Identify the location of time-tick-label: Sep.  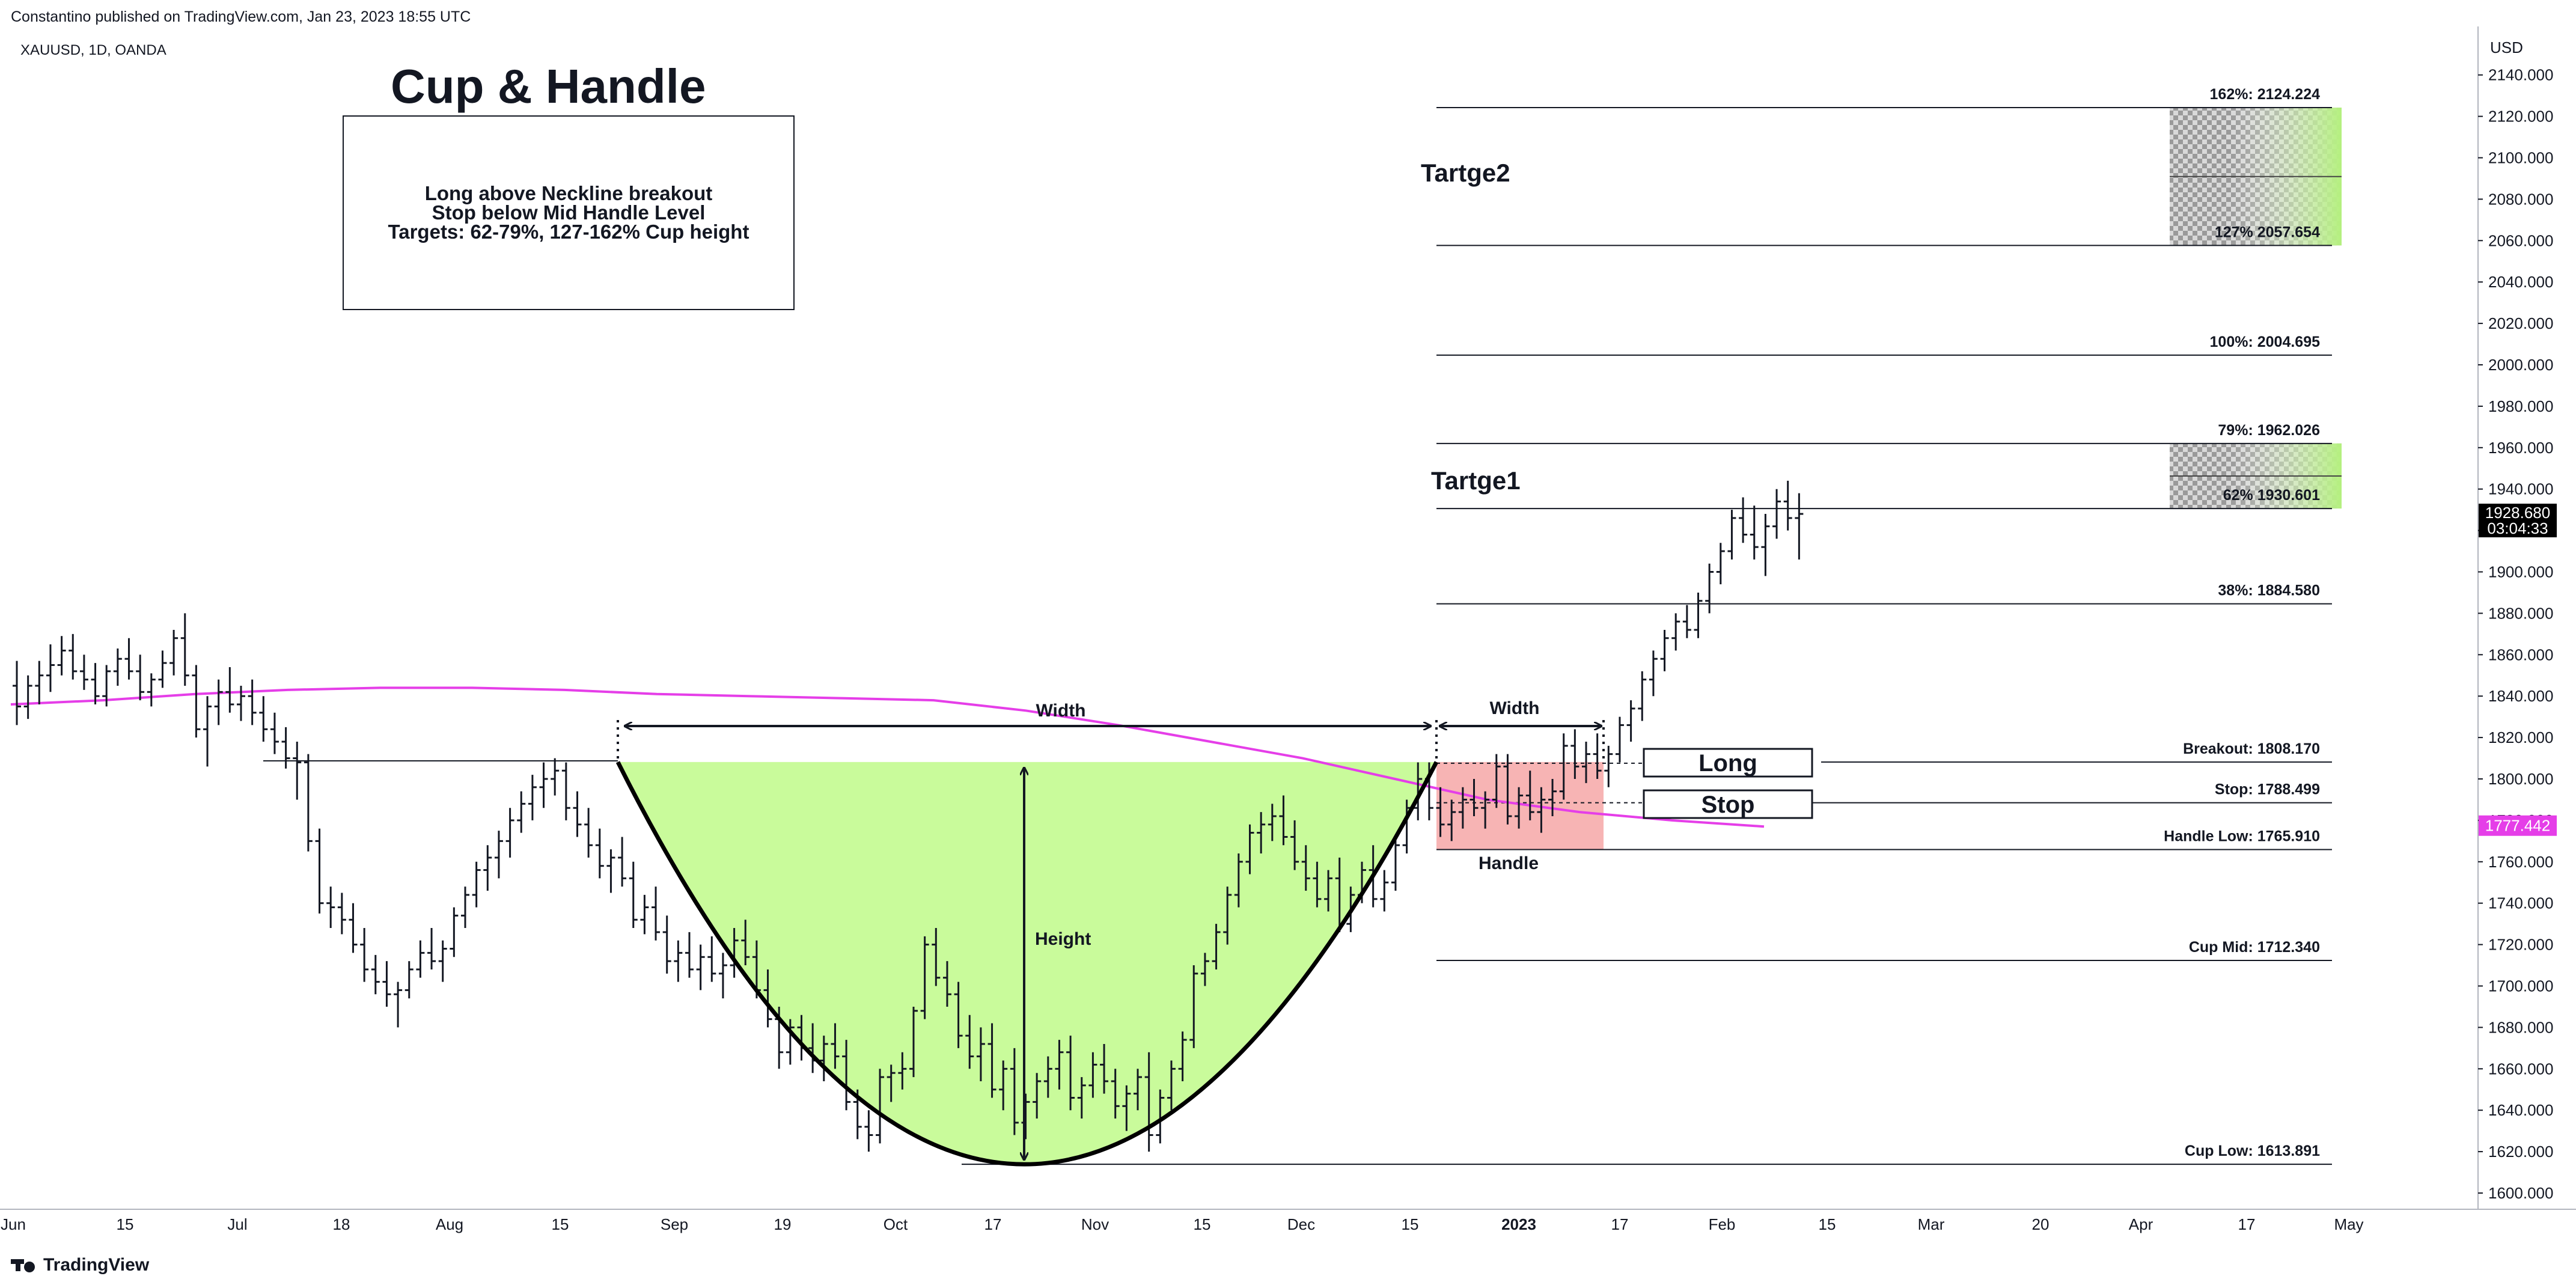
(674, 1224).